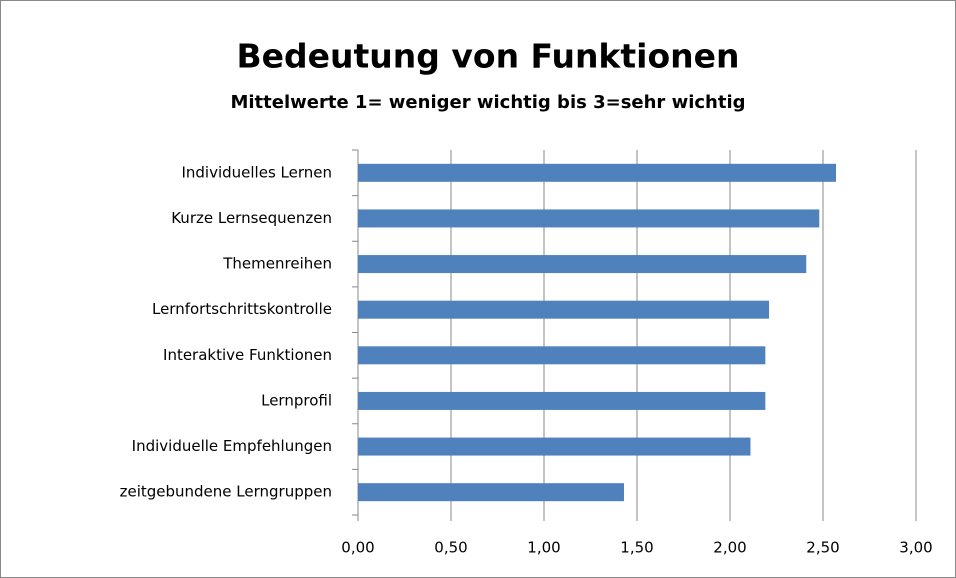 The width and height of the screenshot is (956, 578). Describe the element at coordinates (450, 548) in the screenshot. I see `x-tick-label: 0,50` at that location.